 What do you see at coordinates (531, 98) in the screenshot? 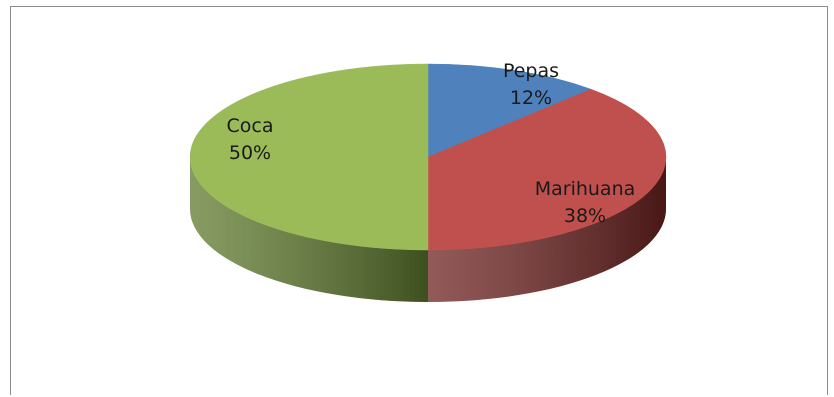
I see `slice-percent-label: 12%` at bounding box center [531, 98].